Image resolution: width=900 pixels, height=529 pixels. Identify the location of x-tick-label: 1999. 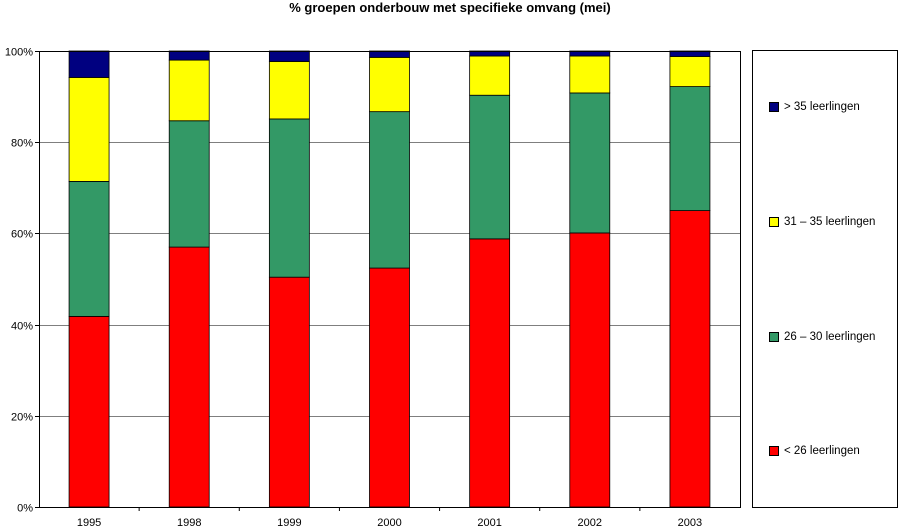
(289, 523).